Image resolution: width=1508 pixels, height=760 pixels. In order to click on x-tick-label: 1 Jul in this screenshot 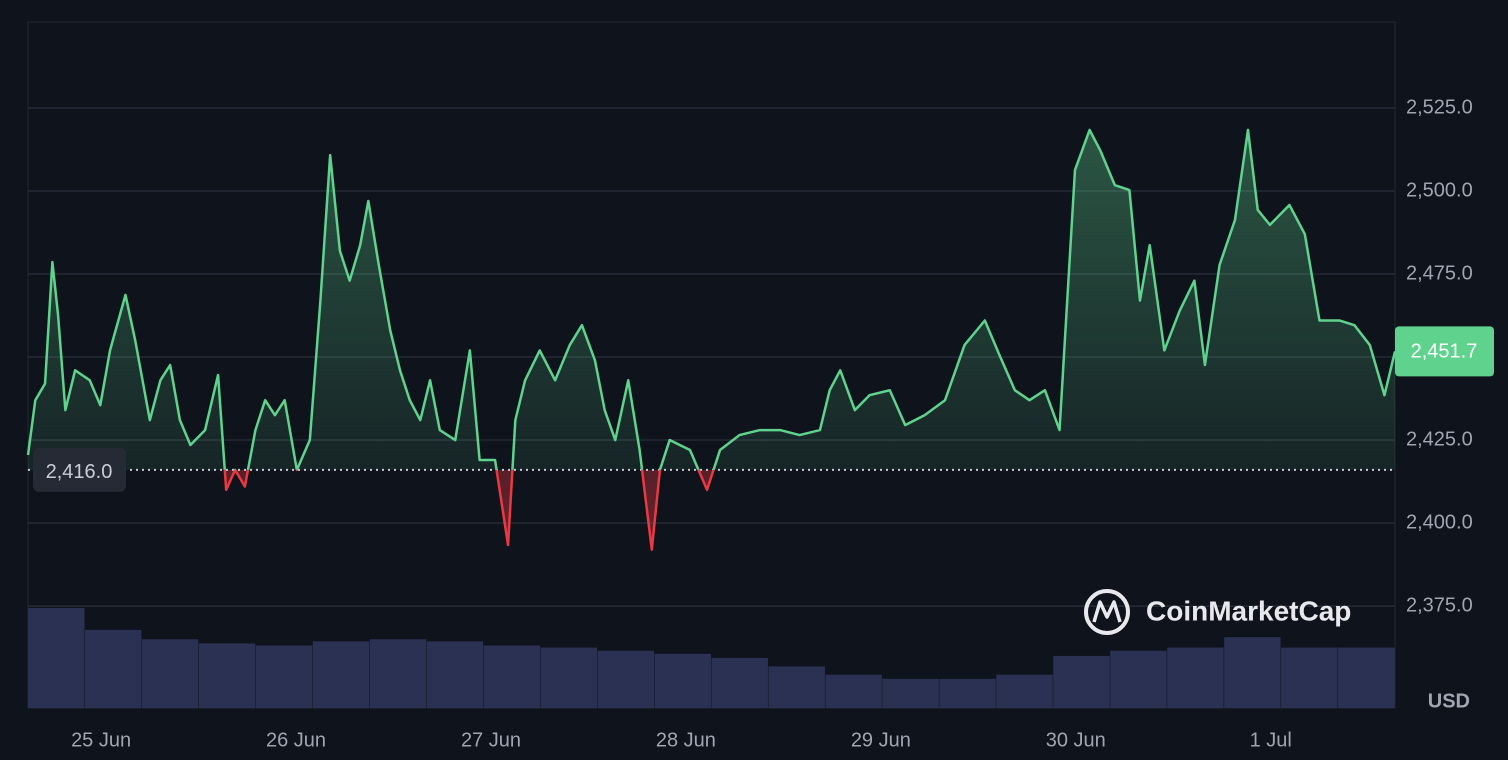, I will do `click(1271, 740)`.